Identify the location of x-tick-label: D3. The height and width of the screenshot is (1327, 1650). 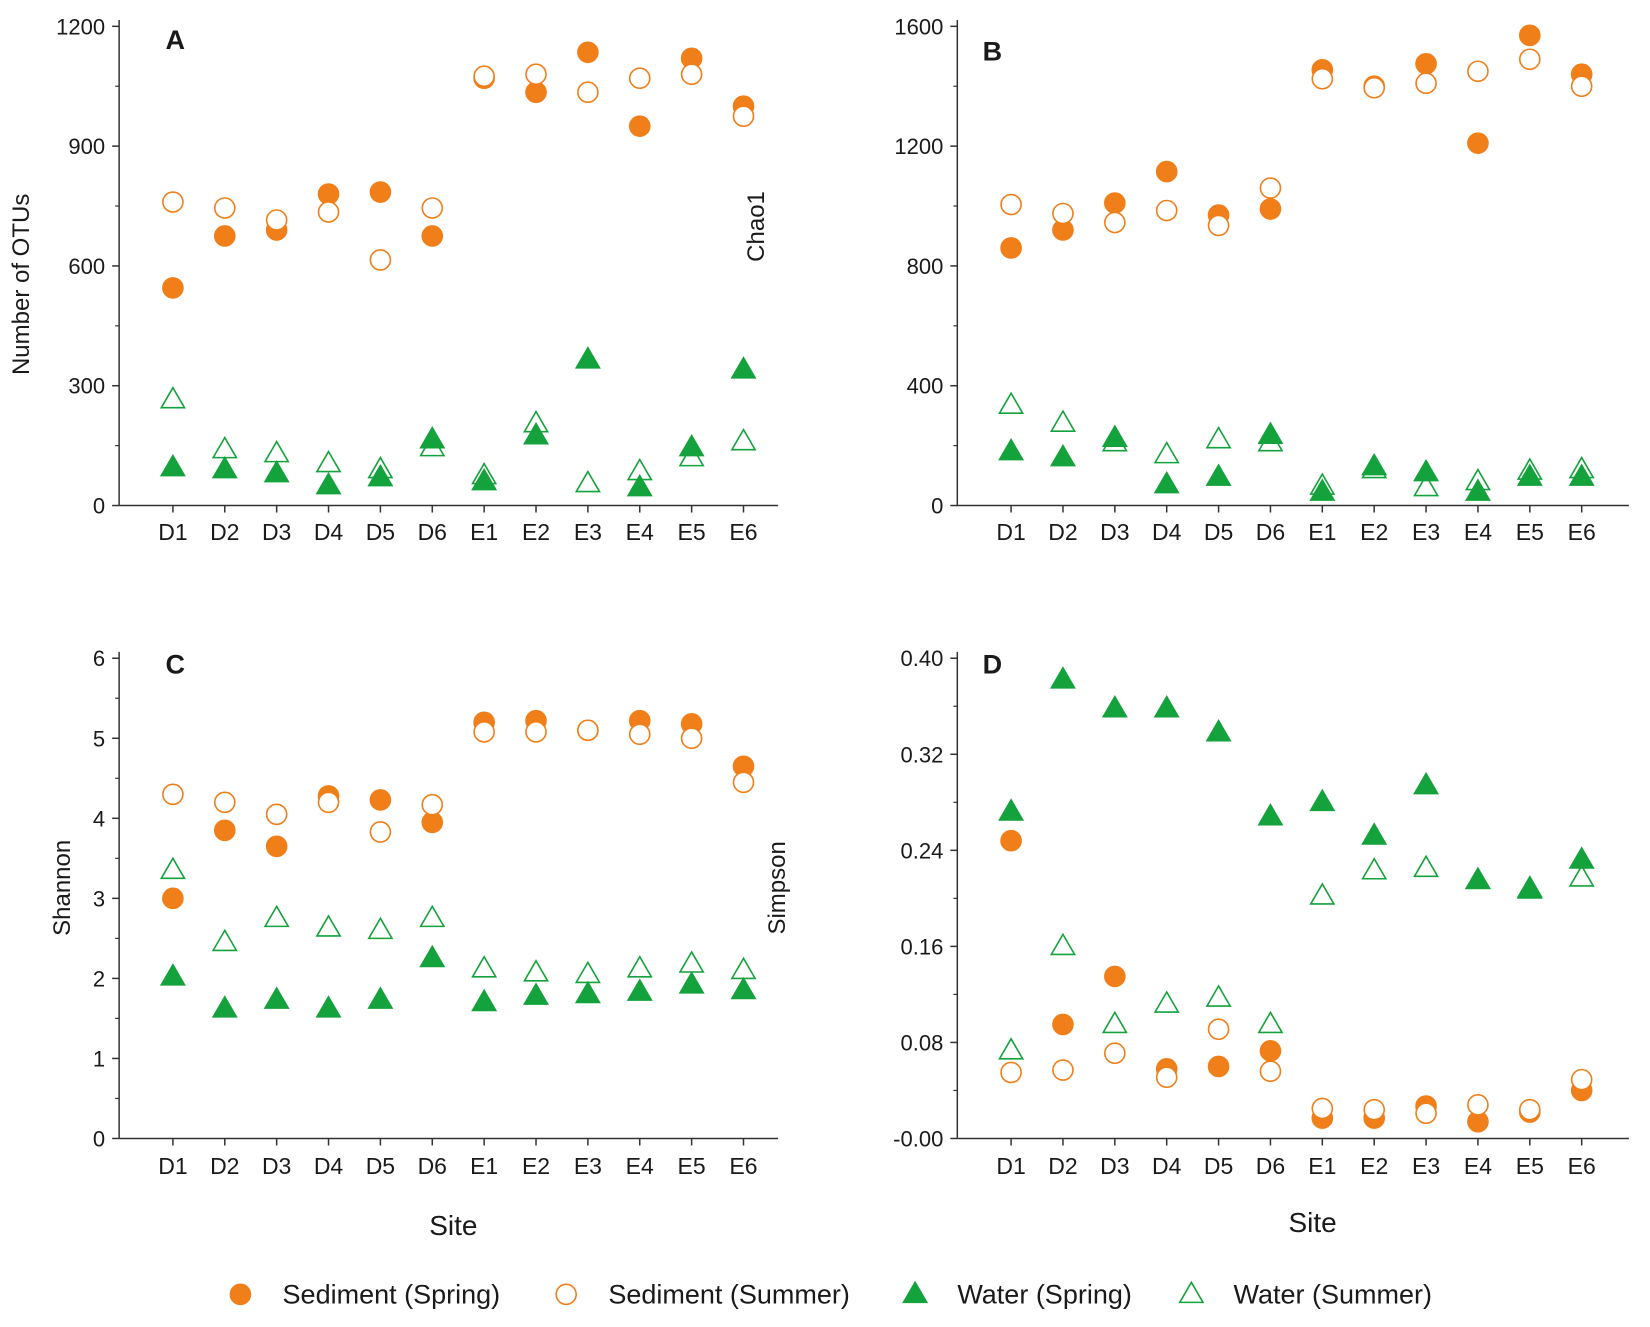
(1114, 1166).